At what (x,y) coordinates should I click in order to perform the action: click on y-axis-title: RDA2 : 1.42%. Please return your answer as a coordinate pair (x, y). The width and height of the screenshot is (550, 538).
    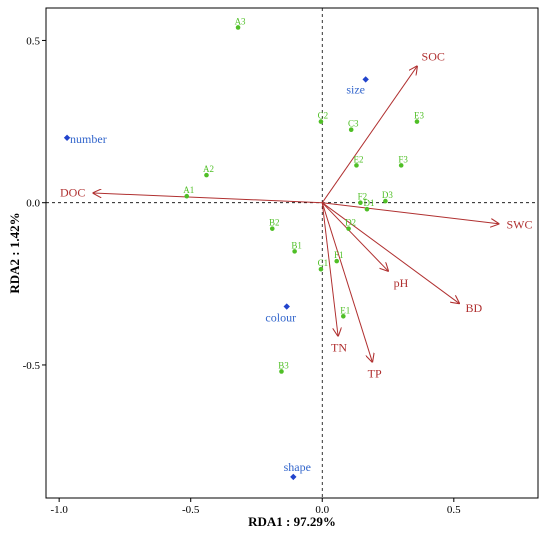
    Looking at the image, I should click on (14, 252).